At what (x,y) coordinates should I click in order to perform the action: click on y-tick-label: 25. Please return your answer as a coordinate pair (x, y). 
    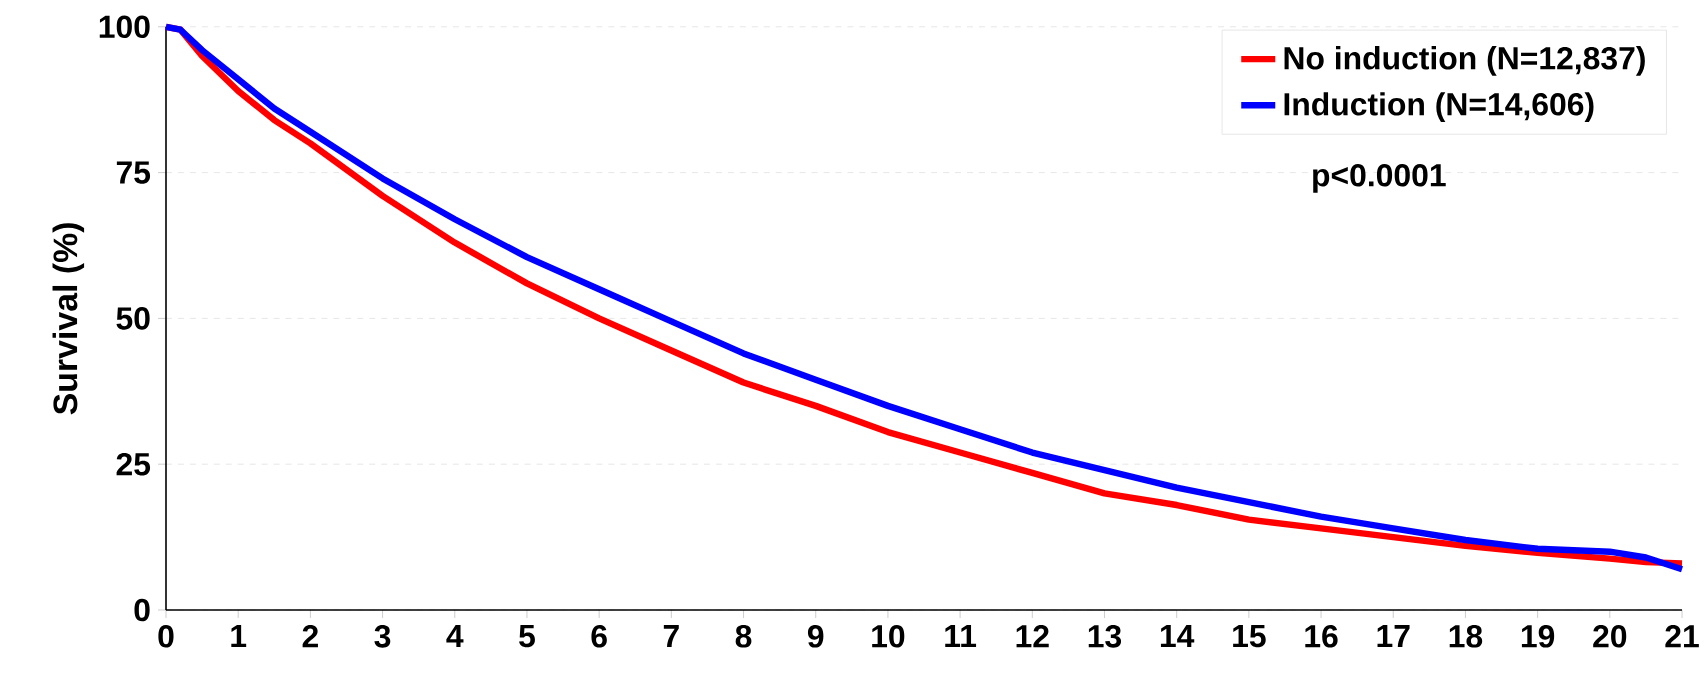
    Looking at the image, I should click on (133, 464).